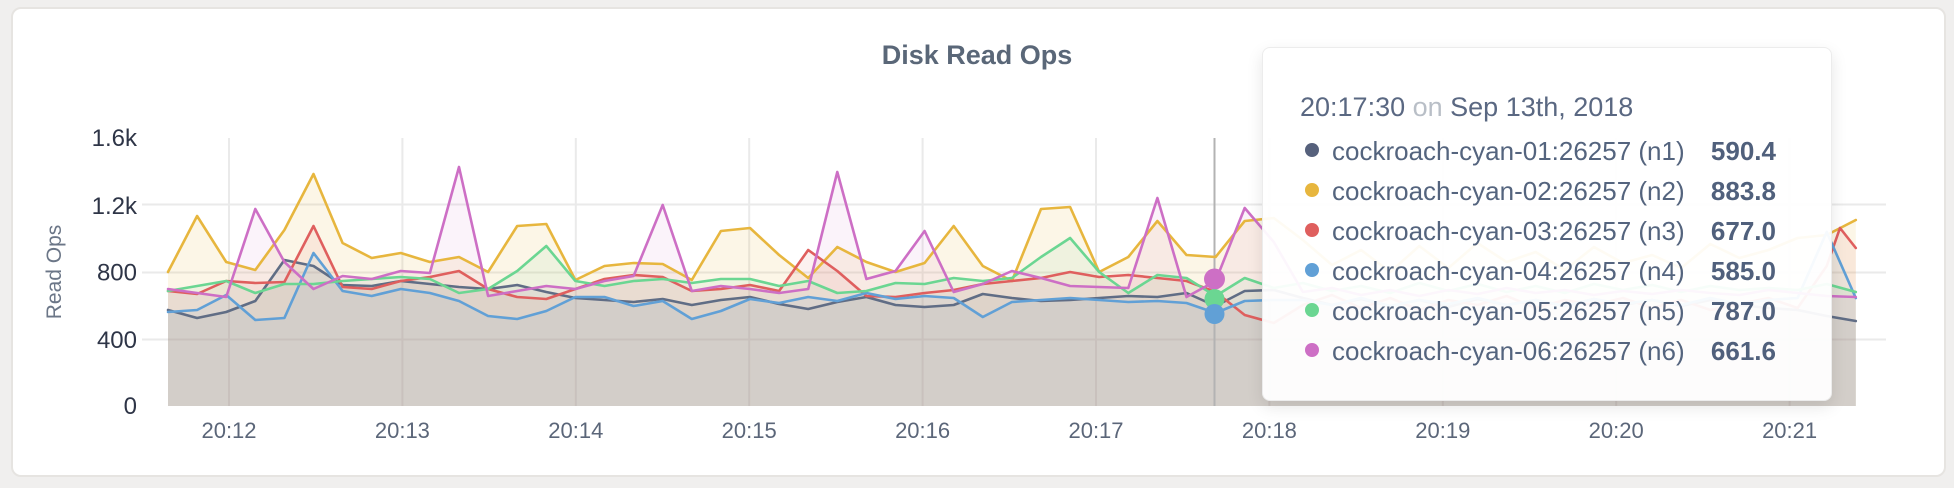 The image size is (1954, 488). What do you see at coordinates (1442, 430) in the screenshot?
I see `svg-text: 20:19` at bounding box center [1442, 430].